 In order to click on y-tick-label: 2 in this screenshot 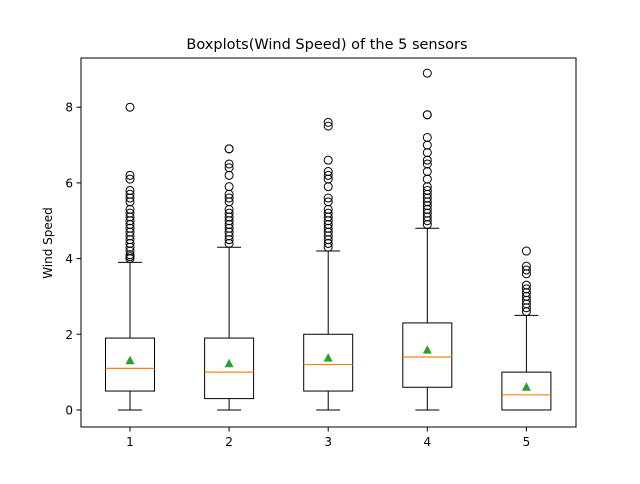, I will do `click(69, 335)`.